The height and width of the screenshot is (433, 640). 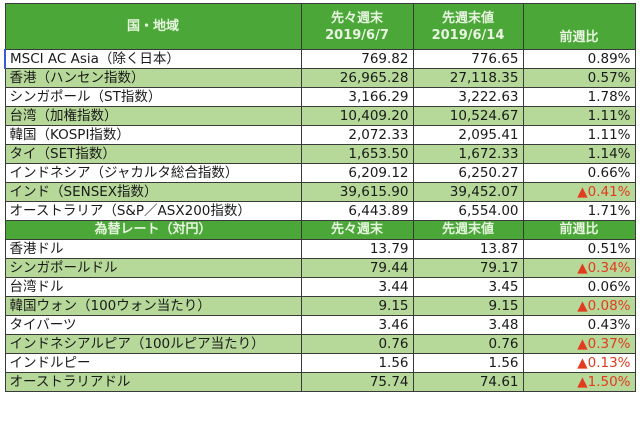 I want to click on prev-value: 3,222.63, so click(x=468, y=97).